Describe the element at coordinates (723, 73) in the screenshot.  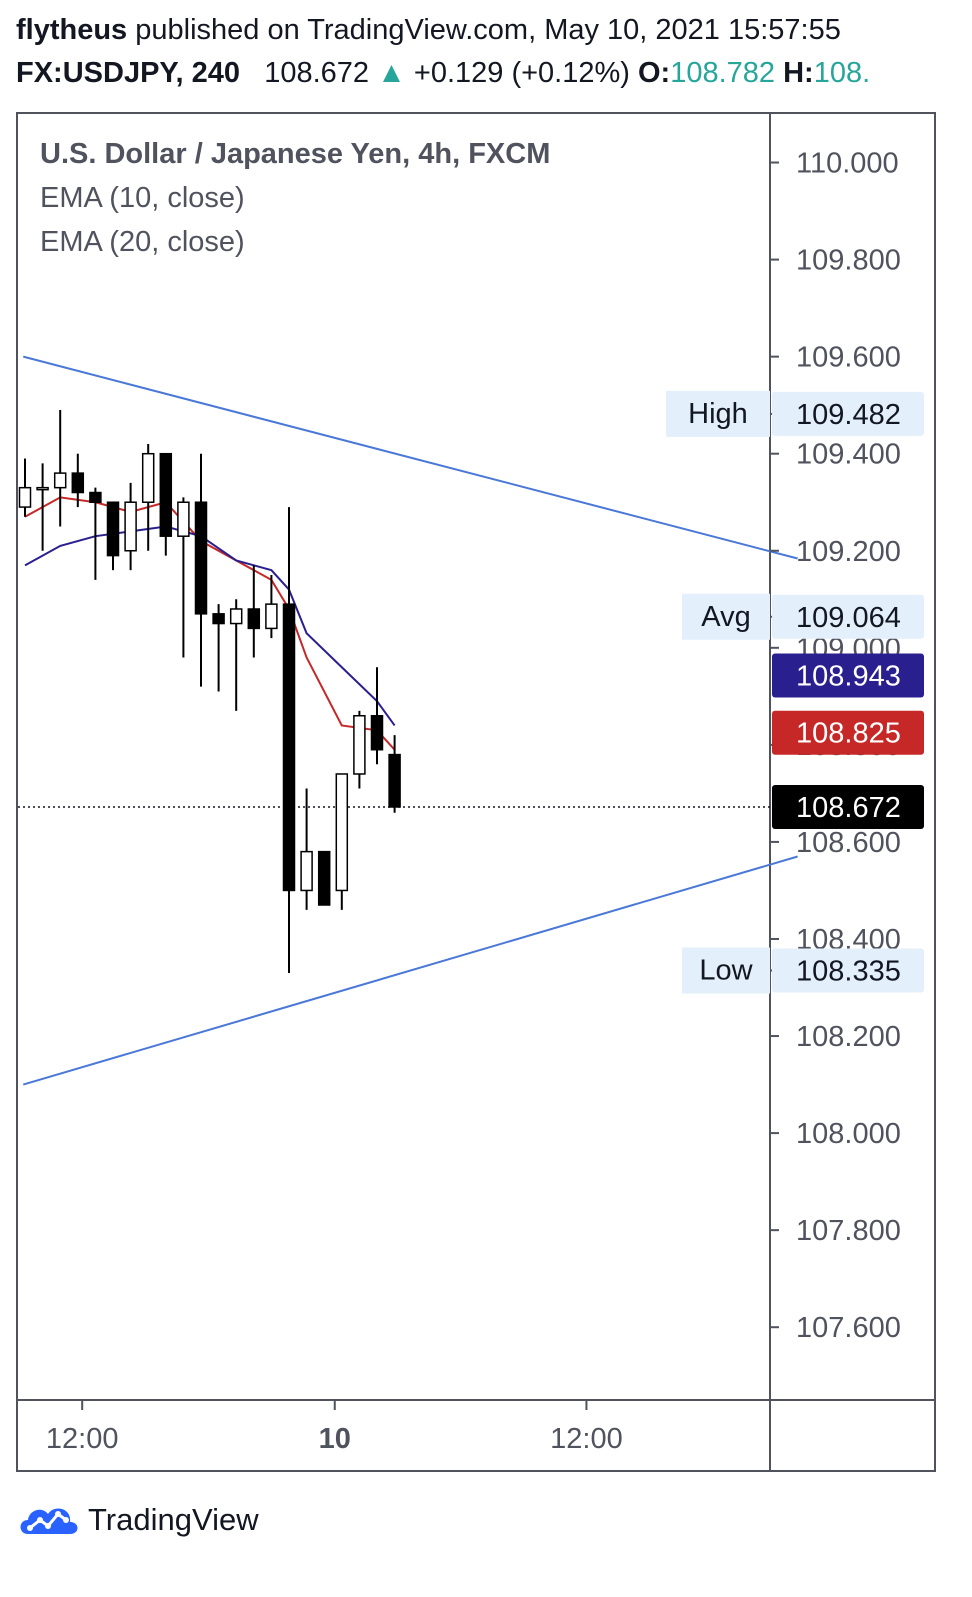
I see `open-value: 108.782` at that location.